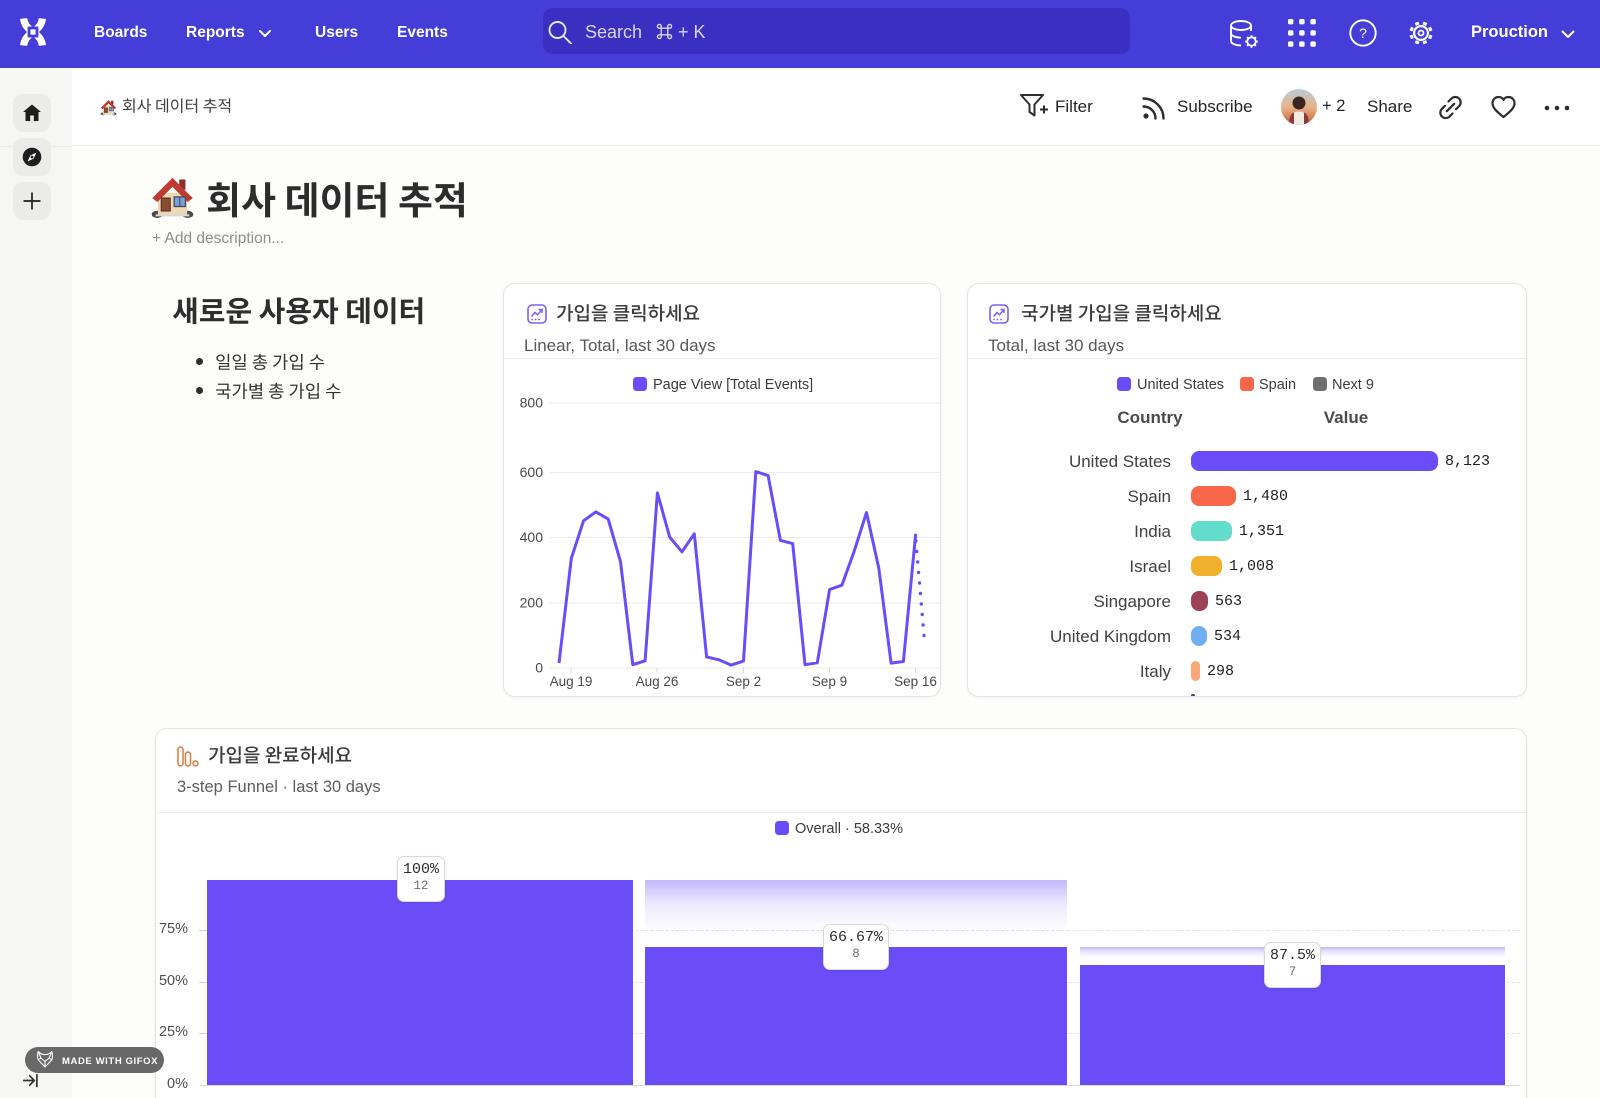 The image size is (1600, 1098). I want to click on svg-text: Aug 26, so click(657, 681).